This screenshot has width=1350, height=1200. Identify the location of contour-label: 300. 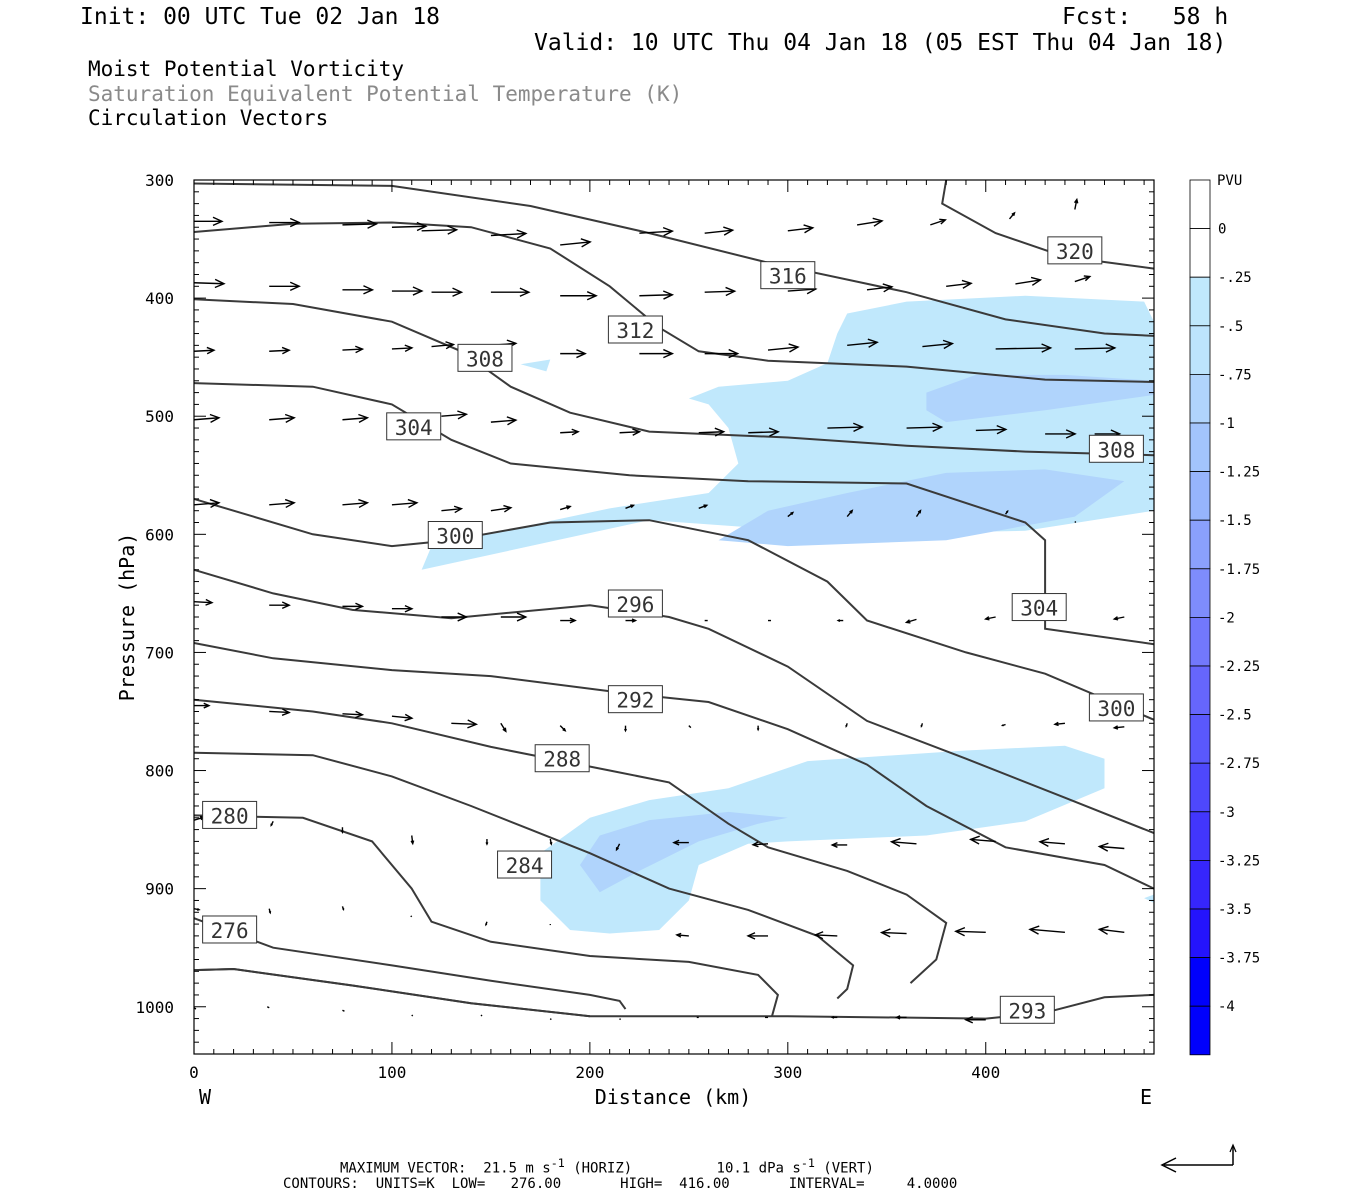
(455, 537).